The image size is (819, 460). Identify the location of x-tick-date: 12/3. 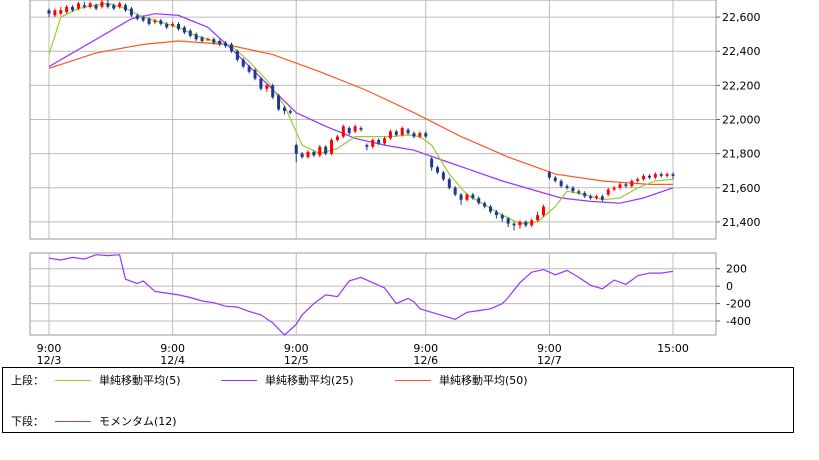
(49, 360).